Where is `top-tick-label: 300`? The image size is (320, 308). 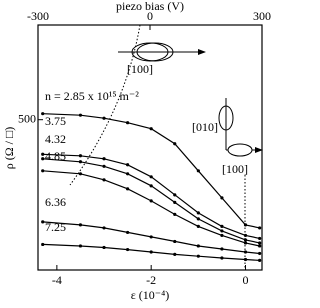
top-tick-label: 300 is located at coordinates (262, 16).